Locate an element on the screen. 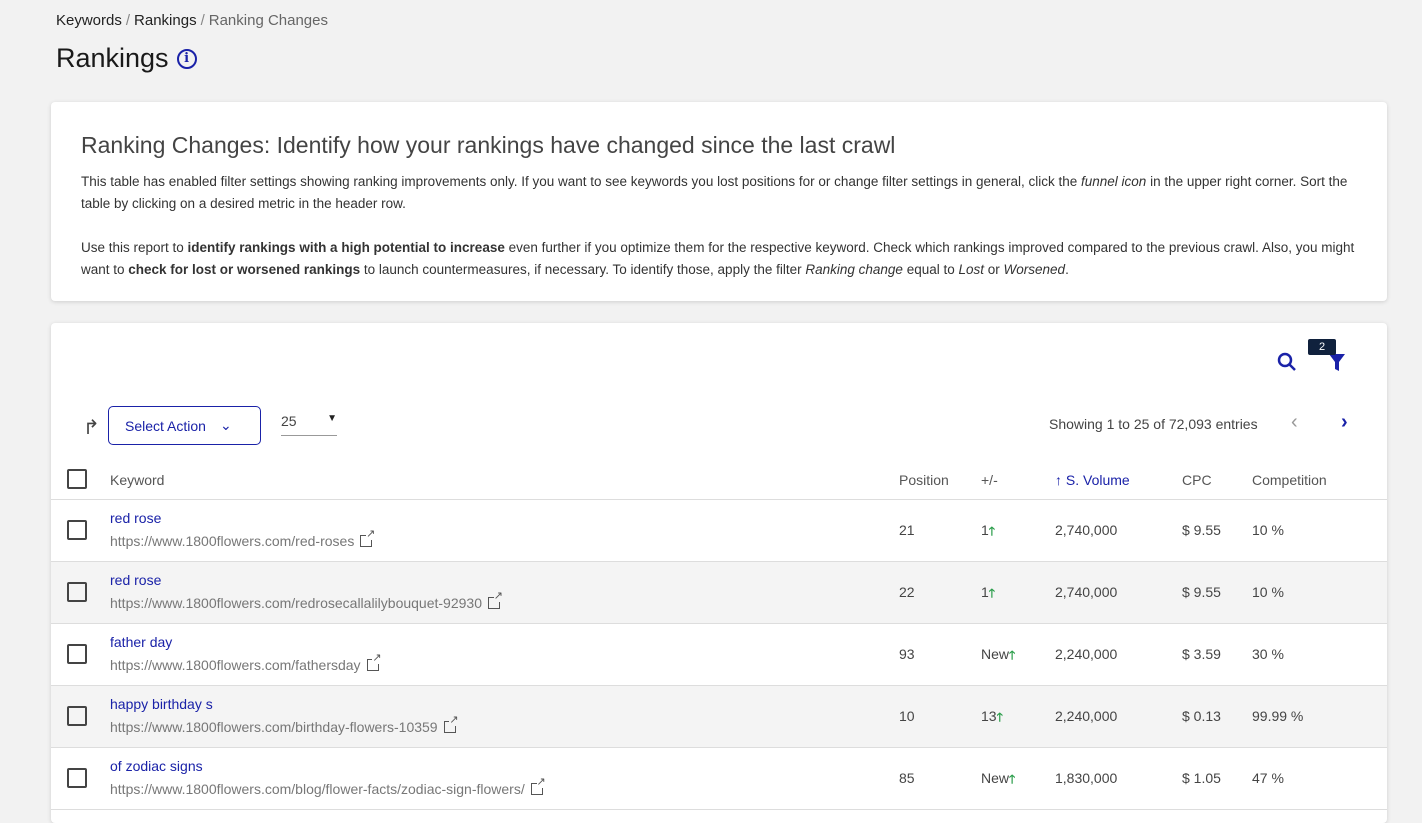  keyword-link: happy birthday s is located at coordinates (161, 704).